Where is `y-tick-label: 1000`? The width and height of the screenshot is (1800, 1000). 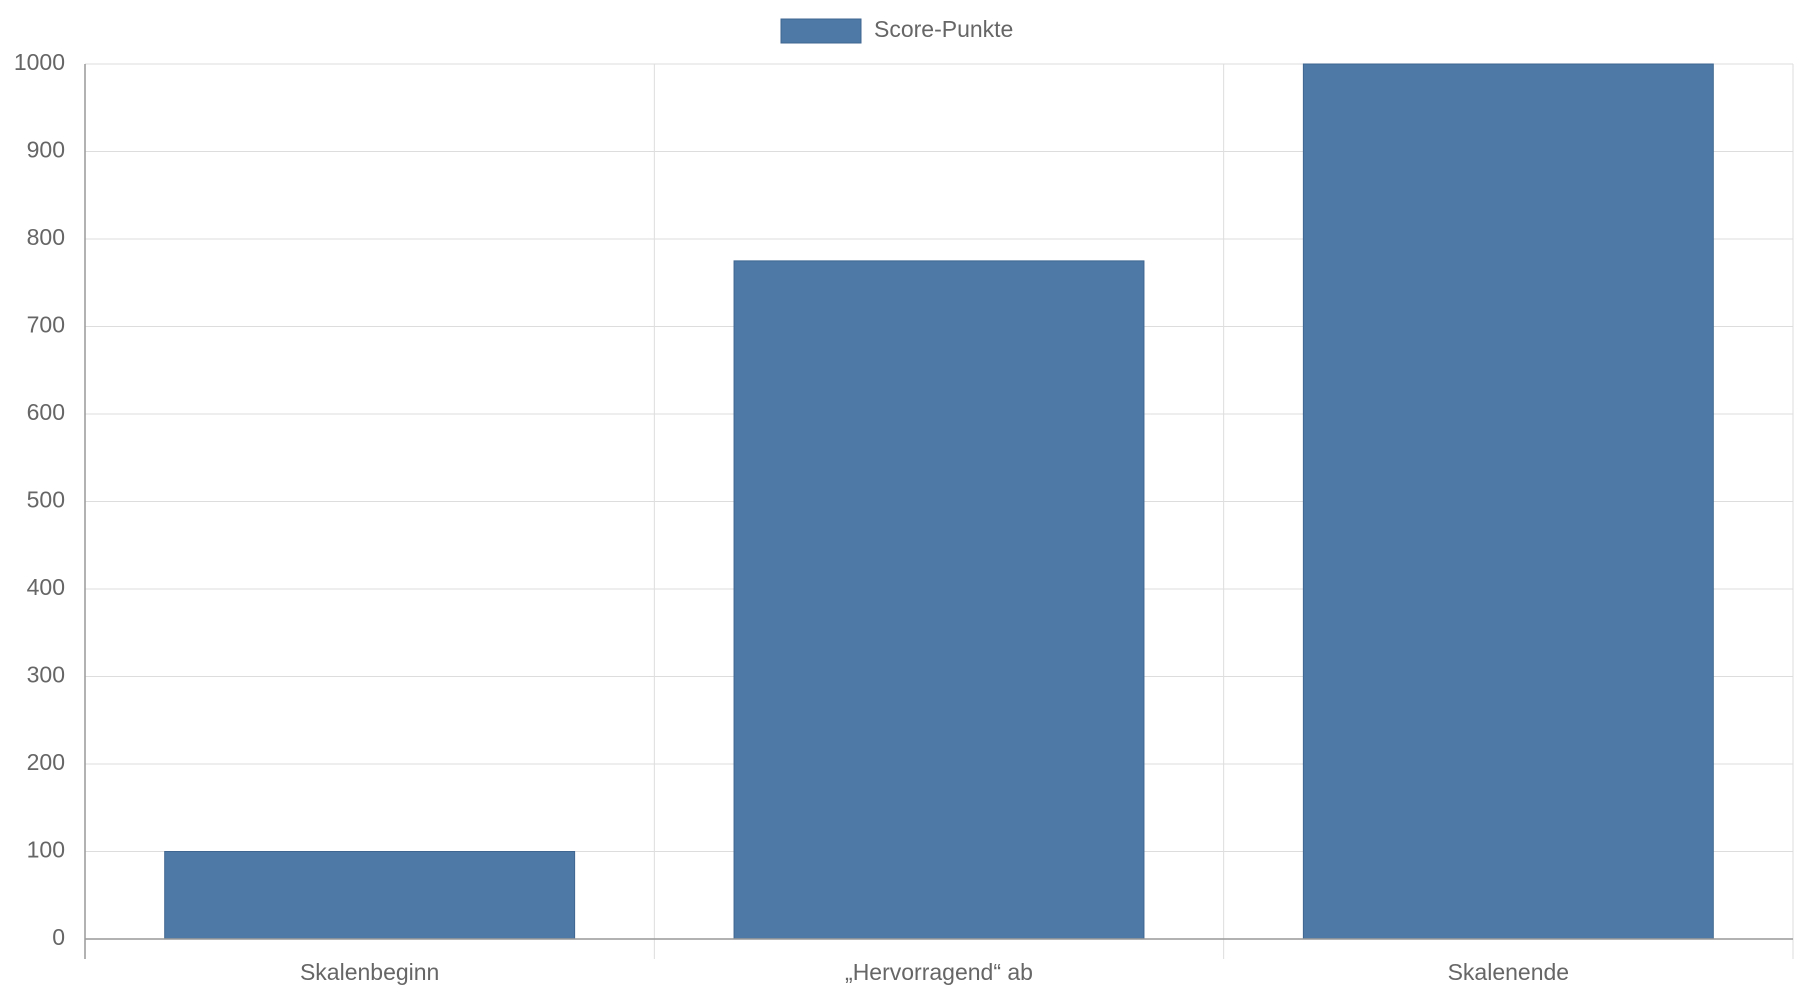 y-tick-label: 1000 is located at coordinates (39, 62).